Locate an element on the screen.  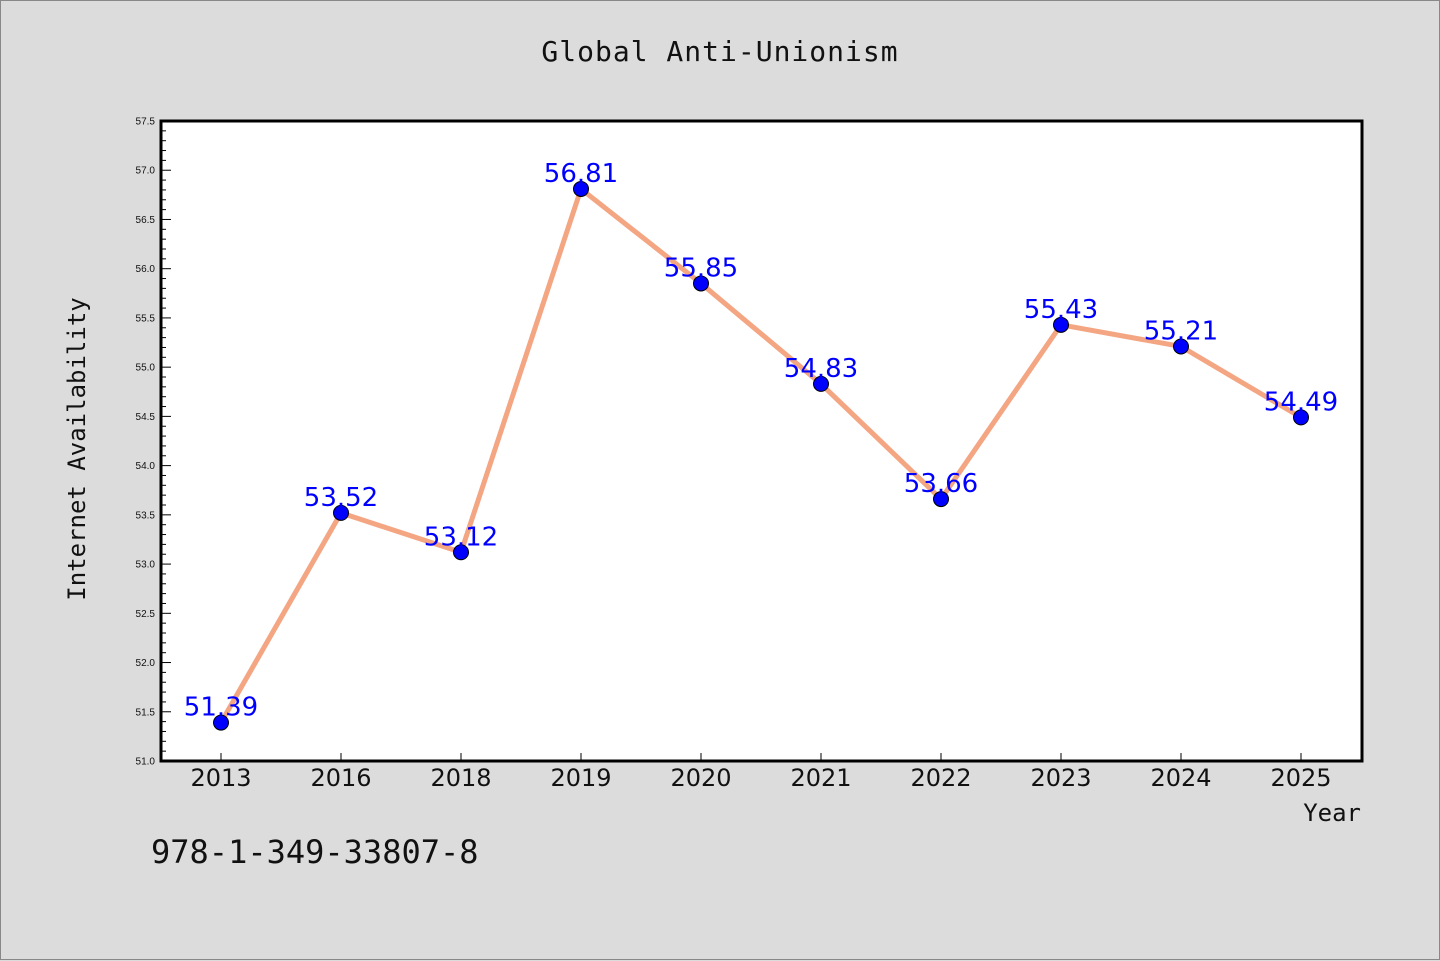
x-tick-label: 2020 is located at coordinates (700, 778).